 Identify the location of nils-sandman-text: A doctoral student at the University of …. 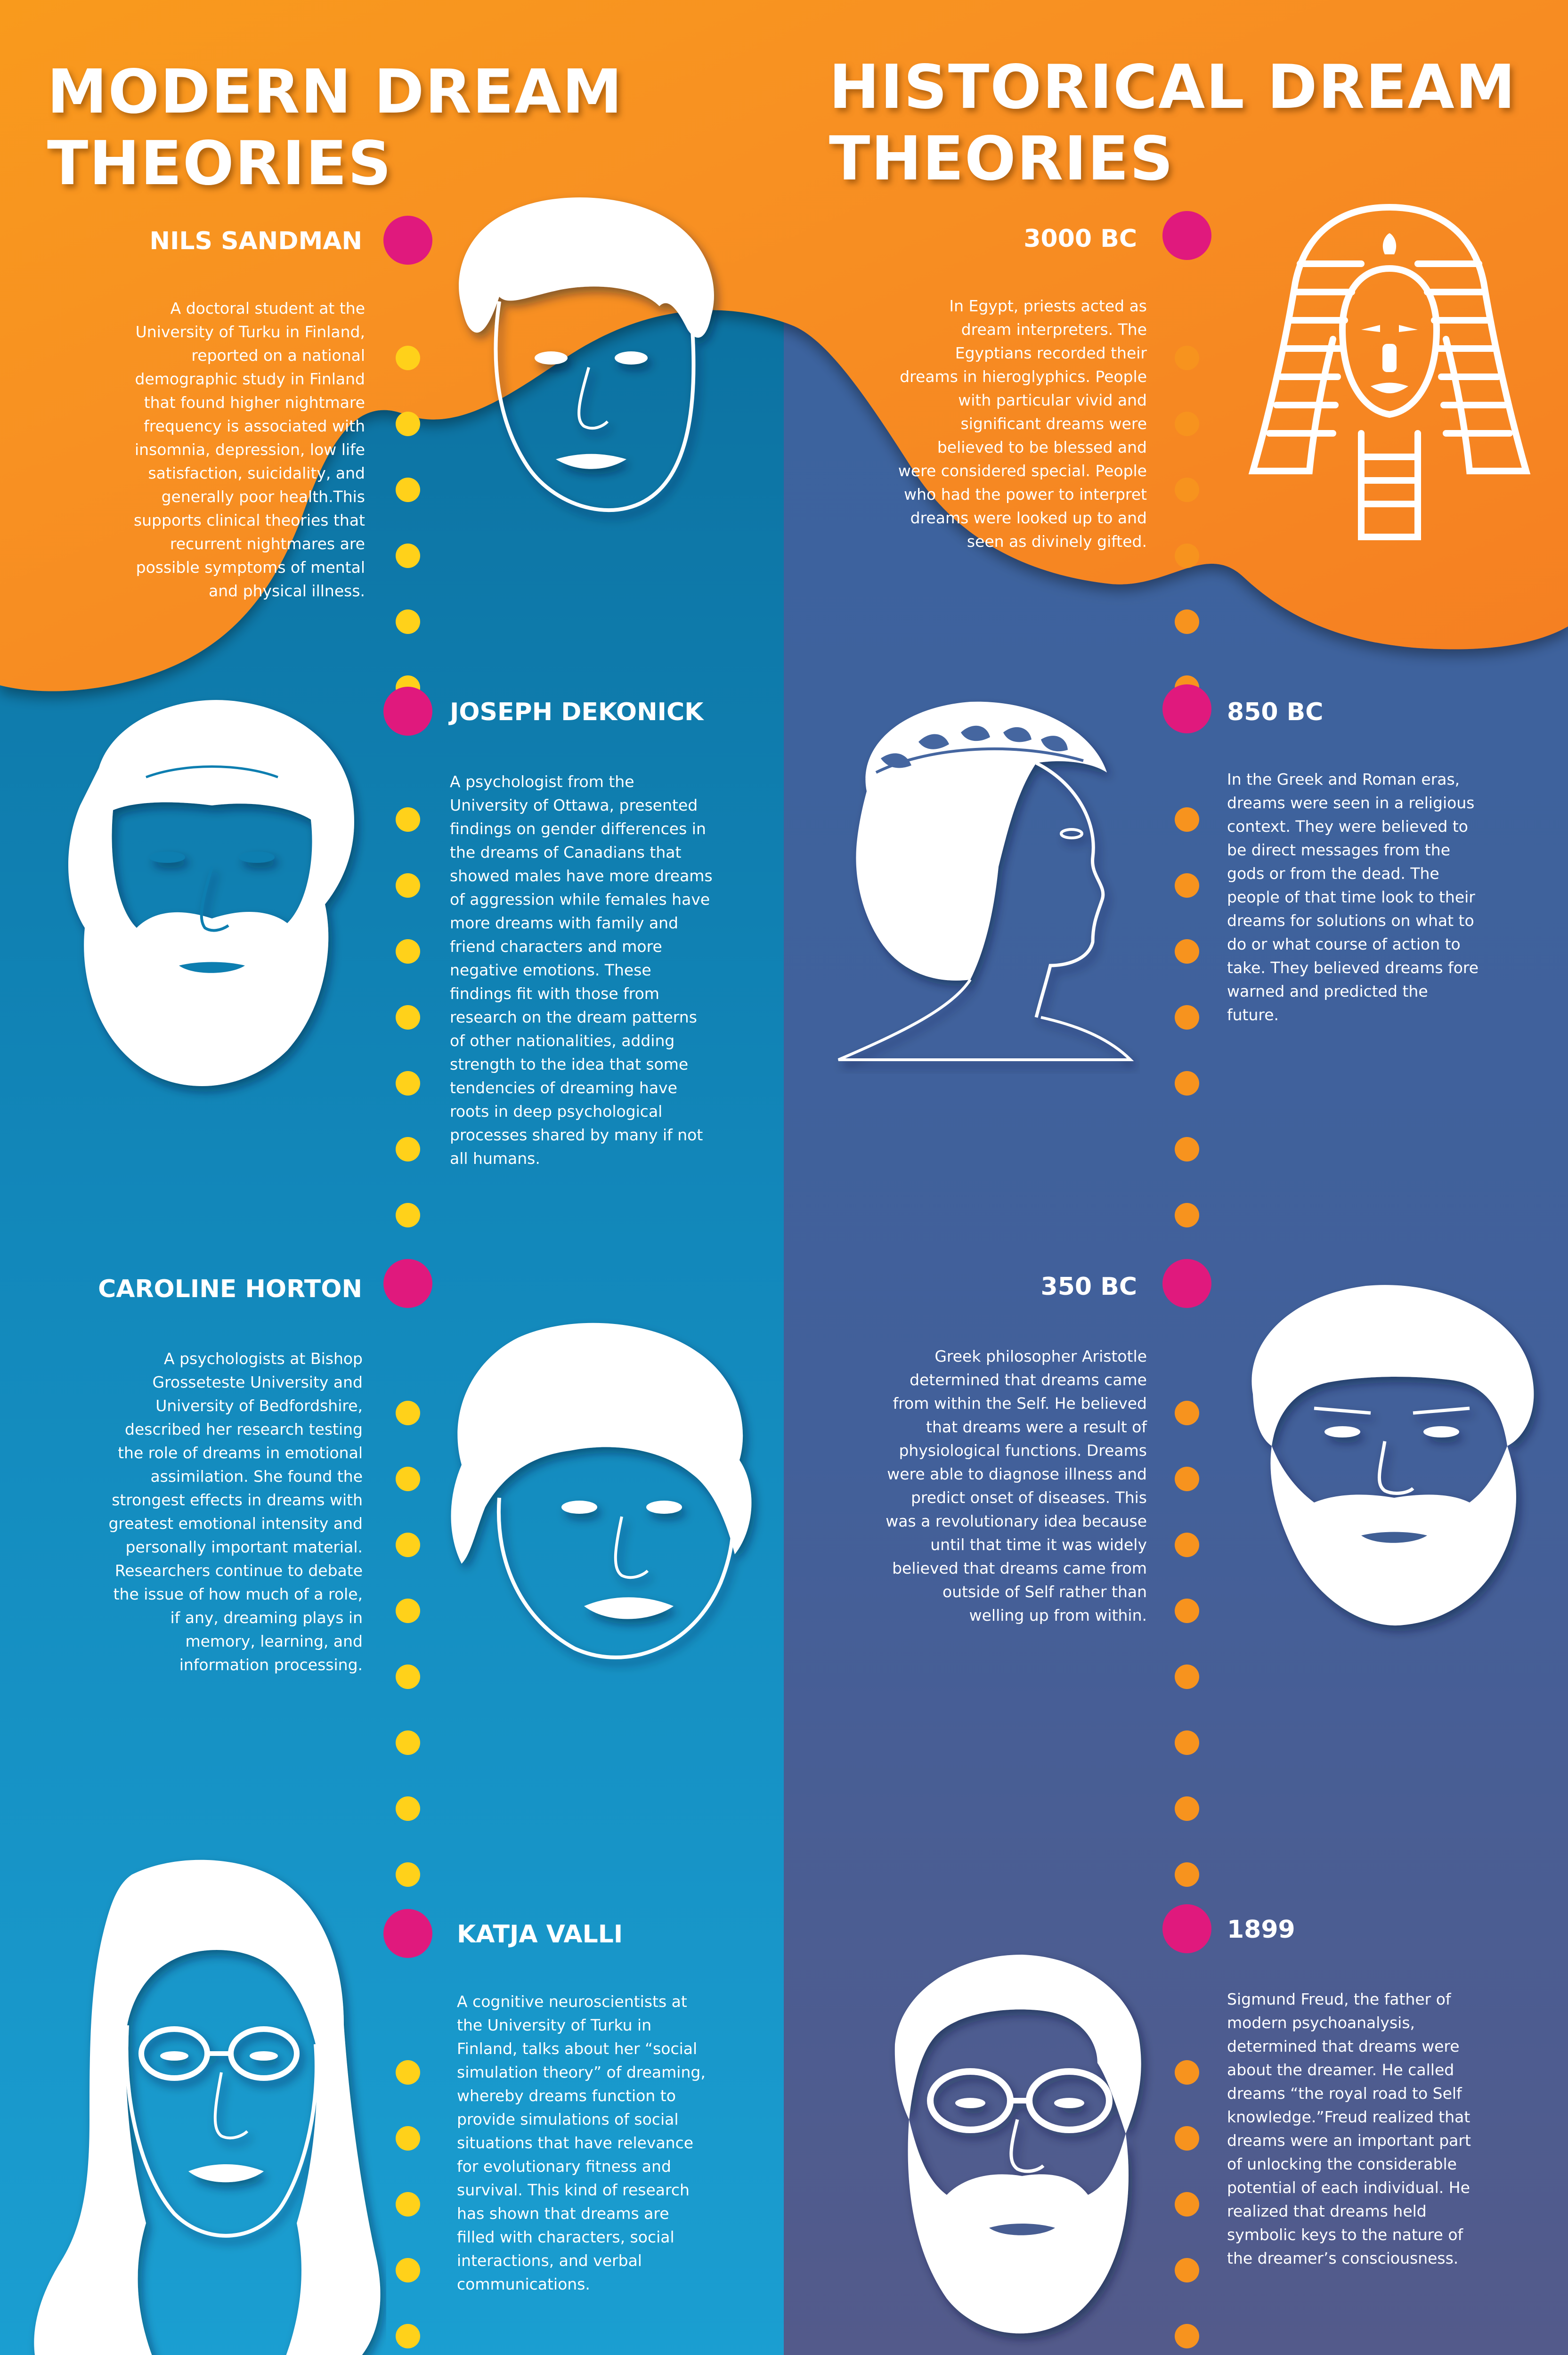
(249, 449).